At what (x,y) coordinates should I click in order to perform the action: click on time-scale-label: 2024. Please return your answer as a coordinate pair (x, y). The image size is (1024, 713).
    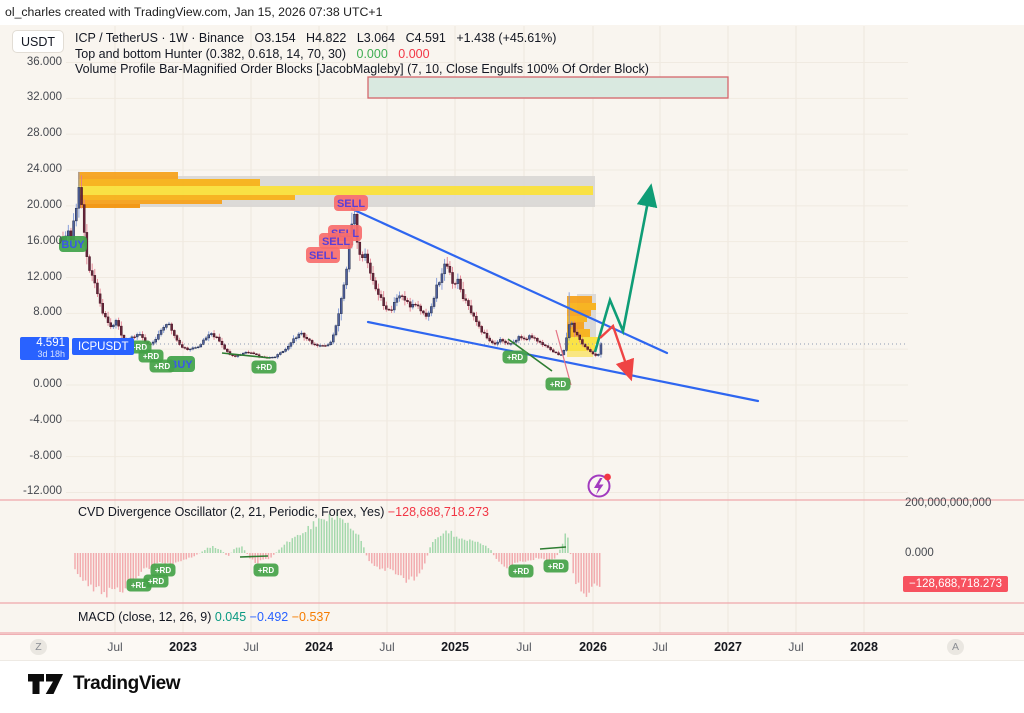
    Looking at the image, I should click on (319, 647).